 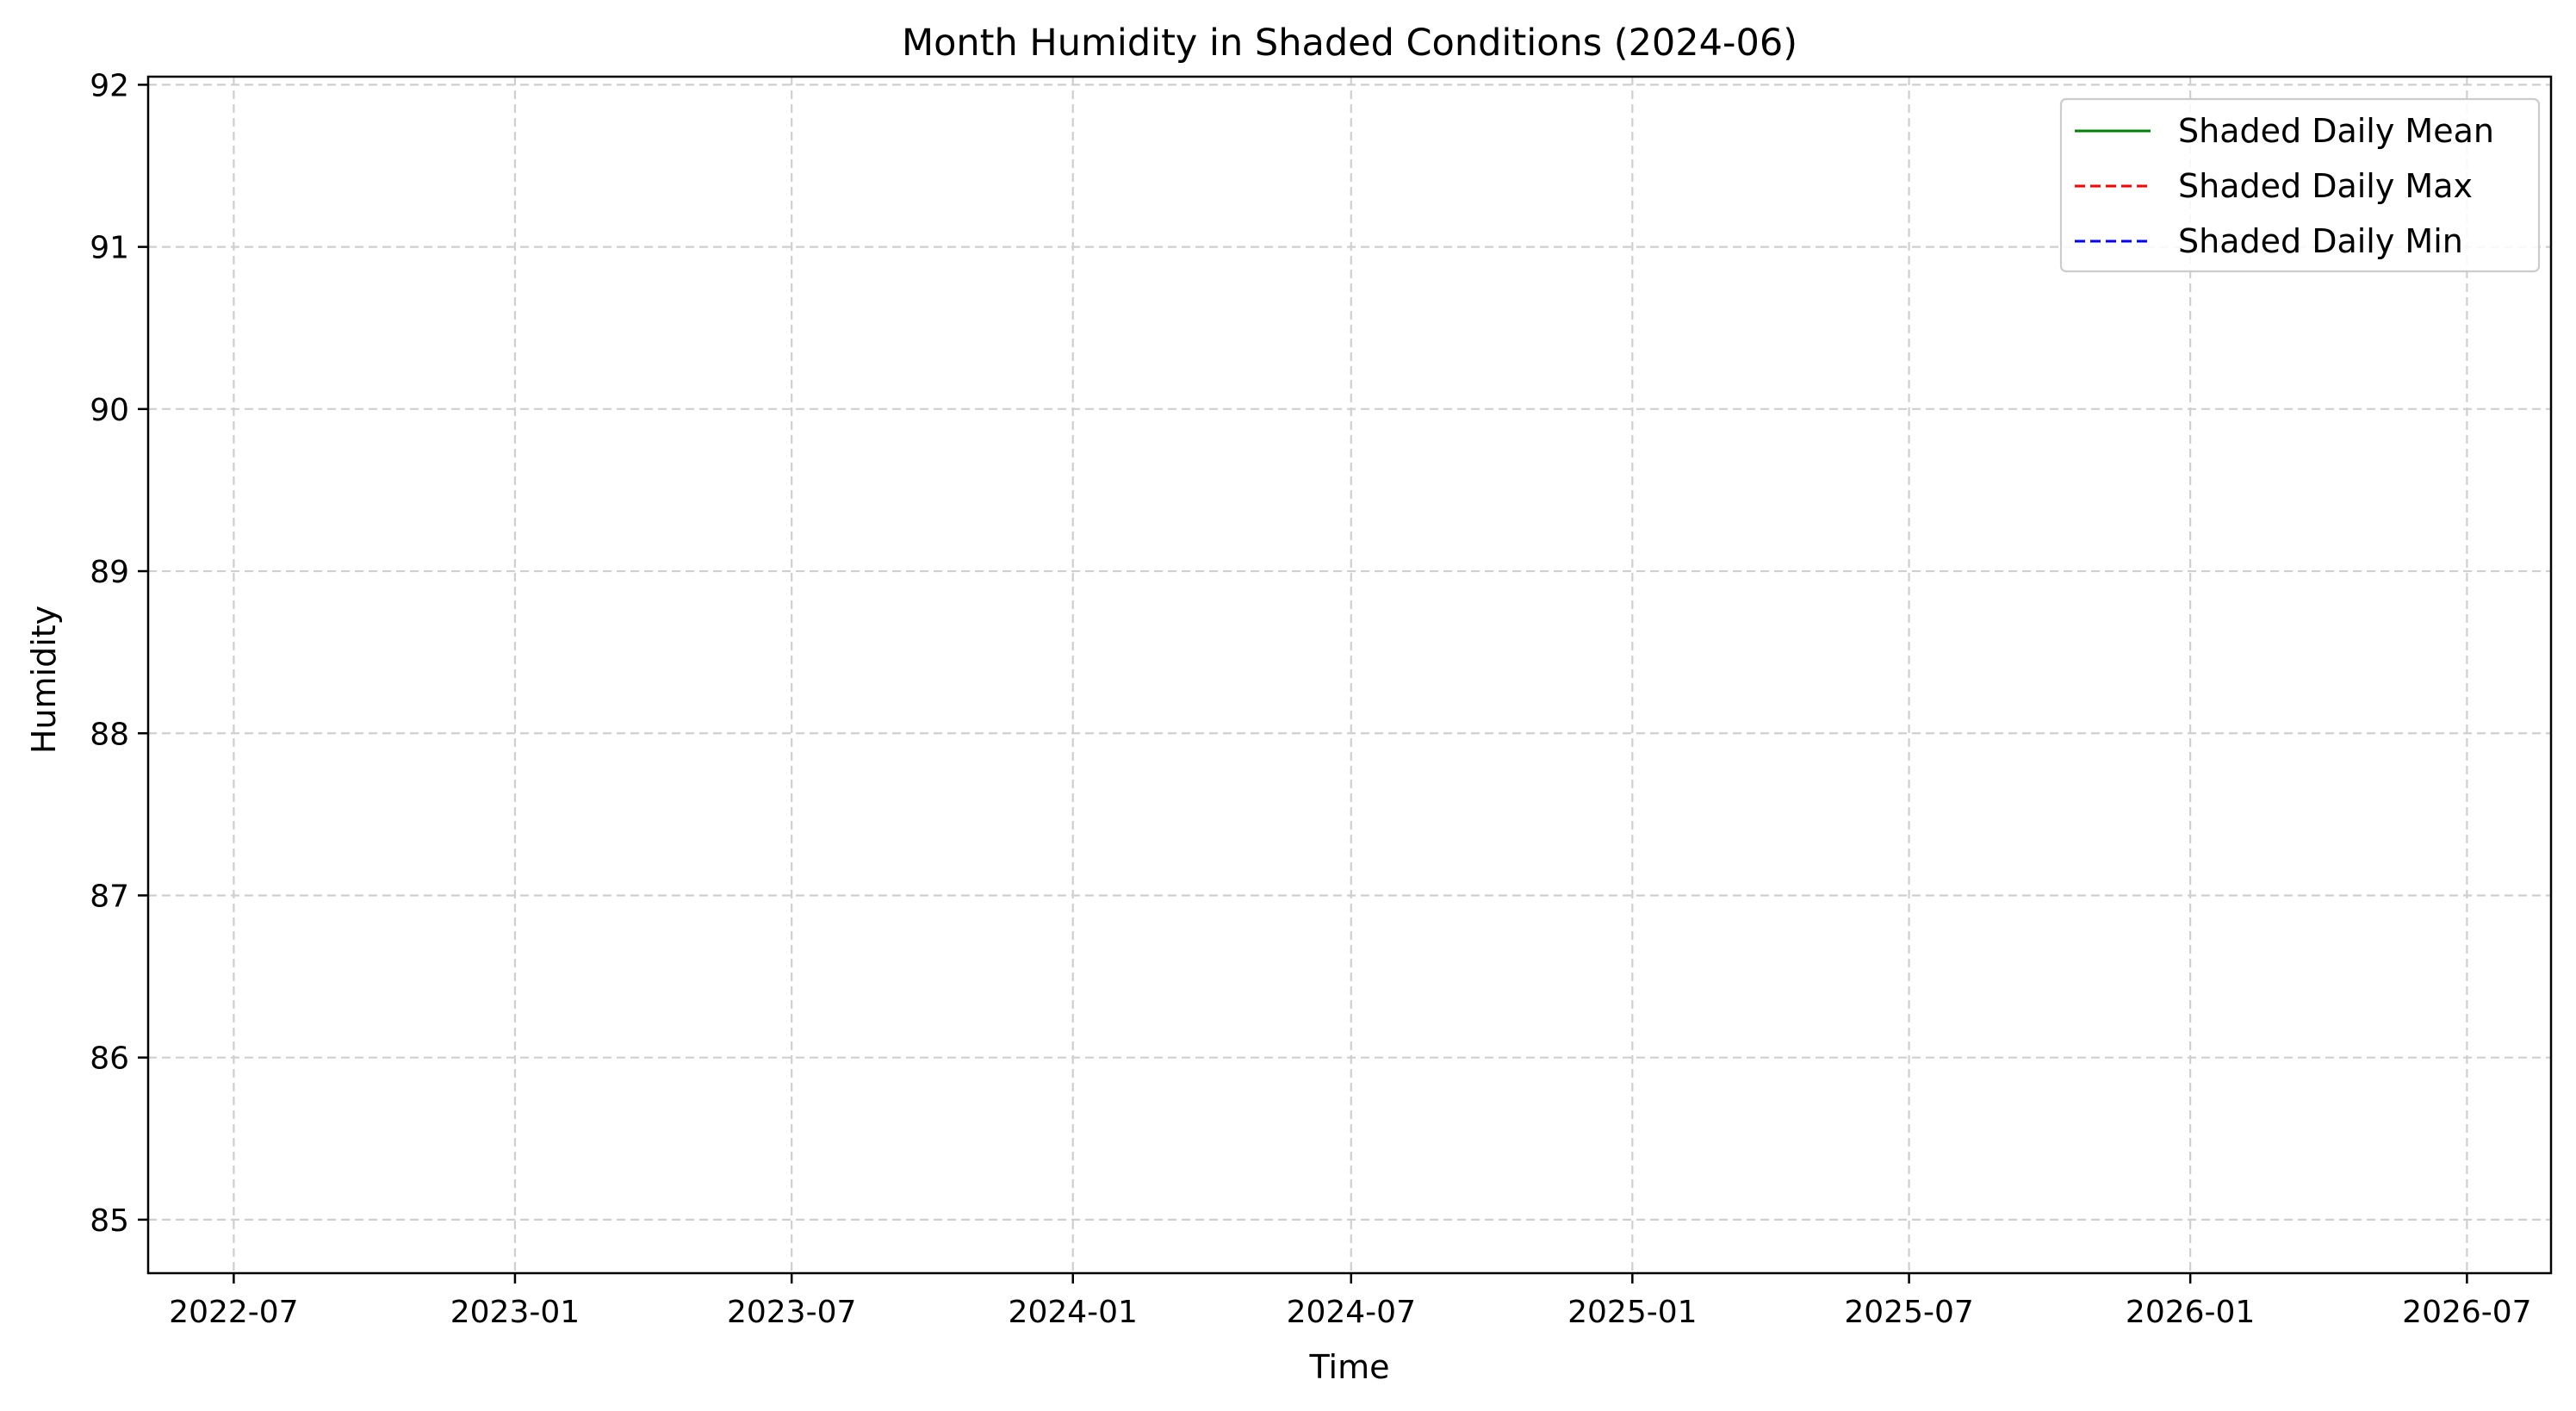 What do you see at coordinates (2325, 186) in the screenshot?
I see `legend-label: Shaded Daily Max` at bounding box center [2325, 186].